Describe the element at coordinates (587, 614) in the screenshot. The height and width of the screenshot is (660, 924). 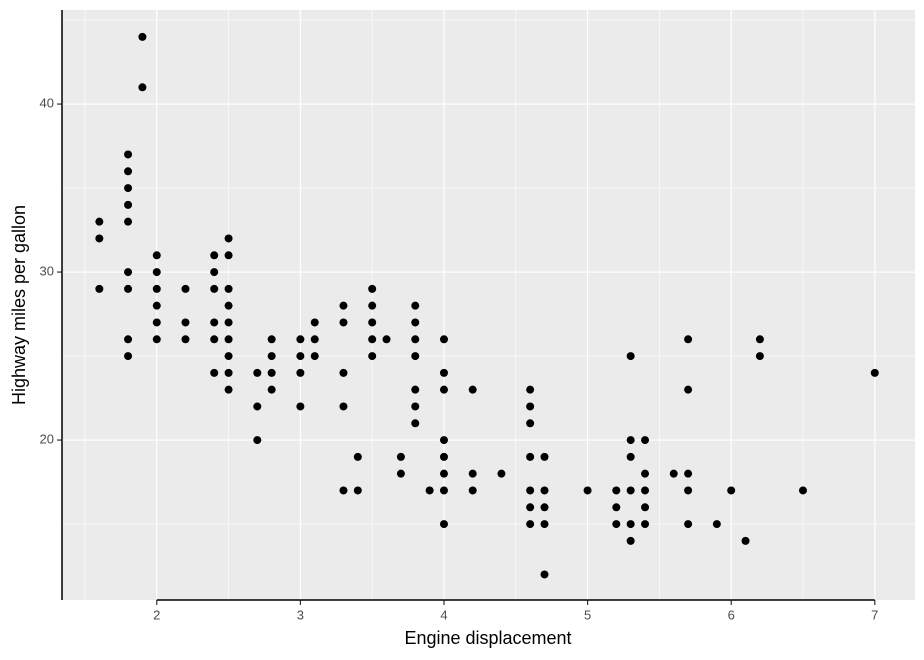
I see `x-tick-label: 5` at that location.